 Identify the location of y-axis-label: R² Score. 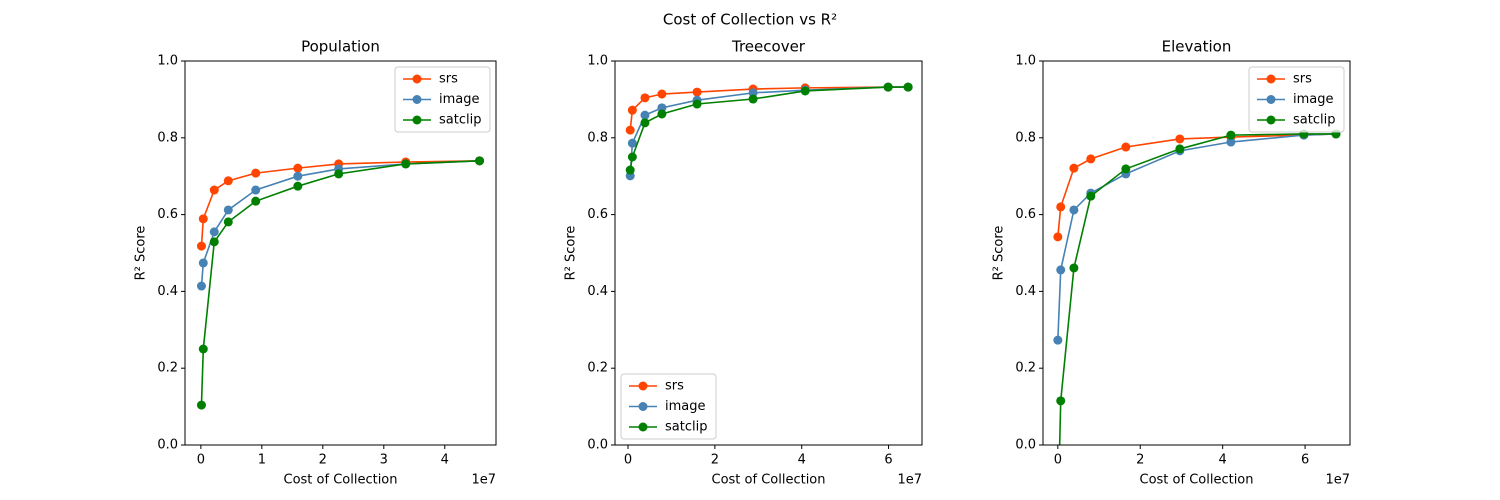
(999, 253).